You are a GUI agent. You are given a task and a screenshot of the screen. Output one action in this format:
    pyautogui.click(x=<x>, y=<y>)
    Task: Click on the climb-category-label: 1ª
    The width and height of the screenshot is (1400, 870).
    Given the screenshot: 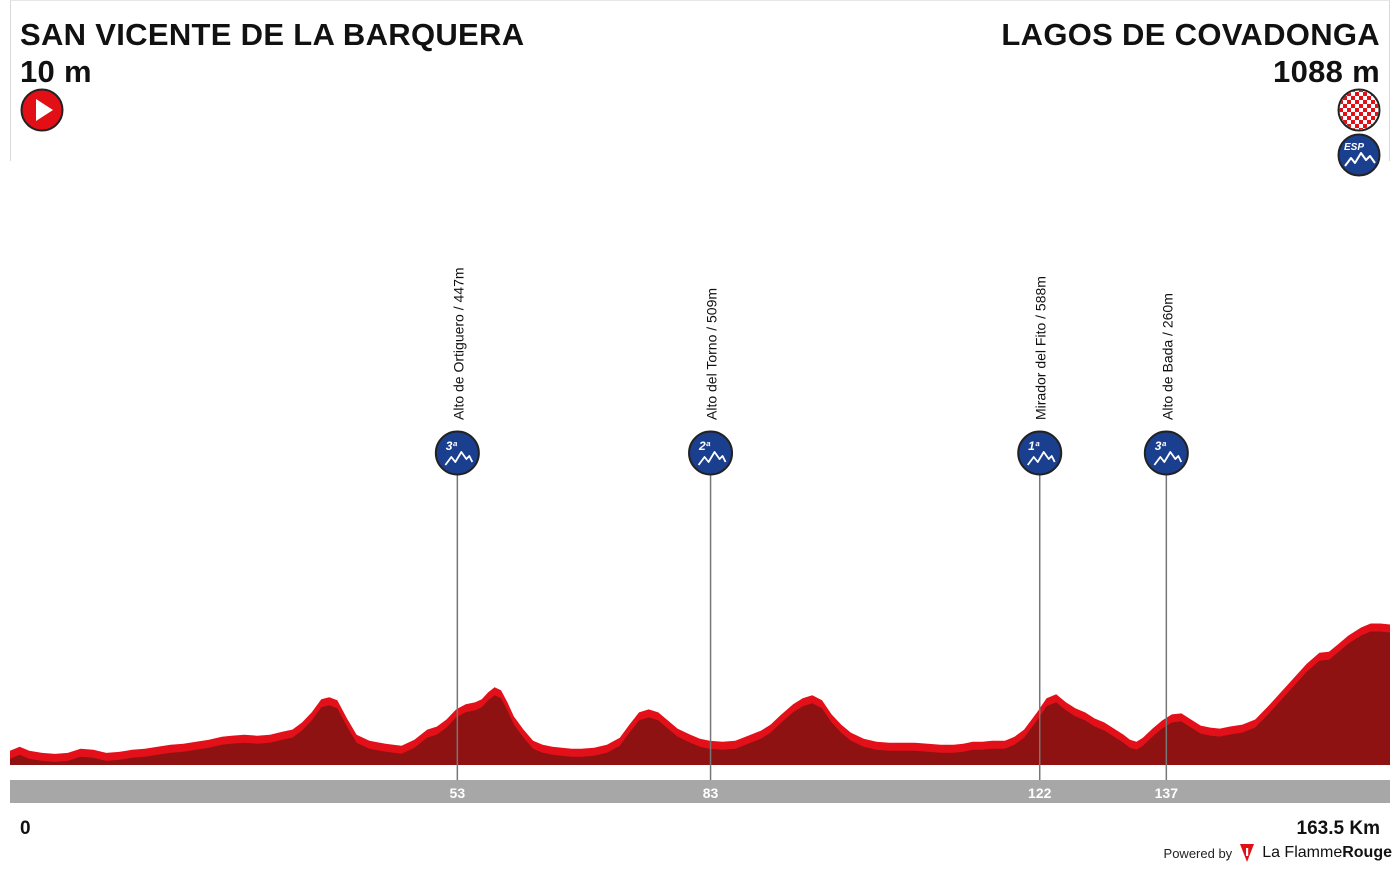 What is the action you would take?
    pyautogui.click(x=1034, y=446)
    